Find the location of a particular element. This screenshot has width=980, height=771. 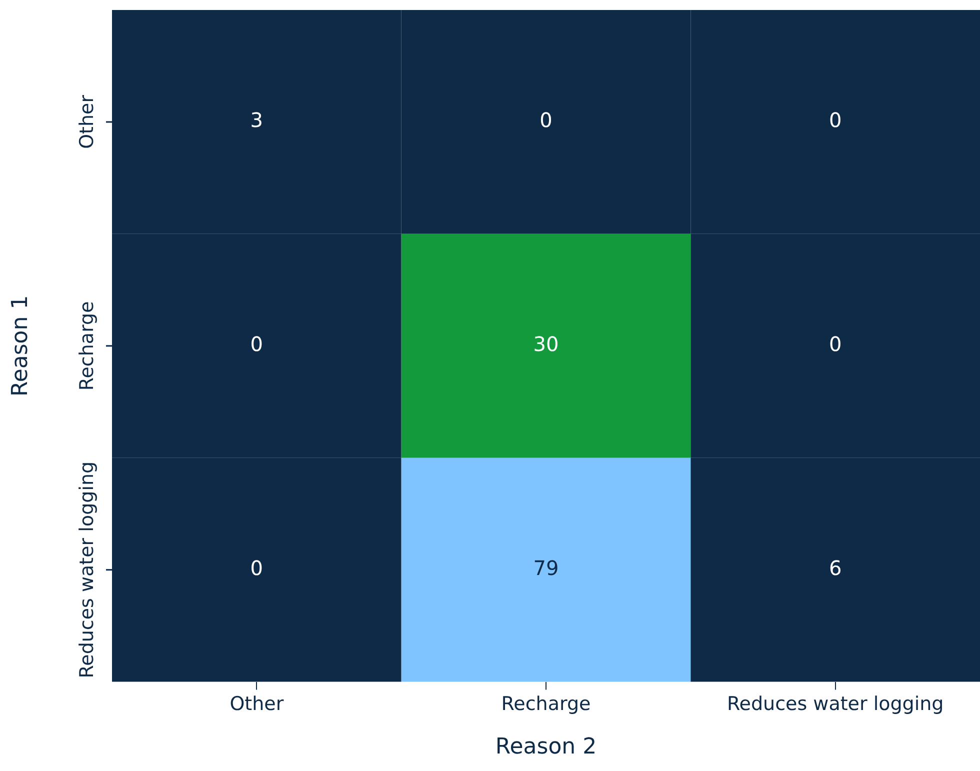

data-label: 3 is located at coordinates (257, 120).